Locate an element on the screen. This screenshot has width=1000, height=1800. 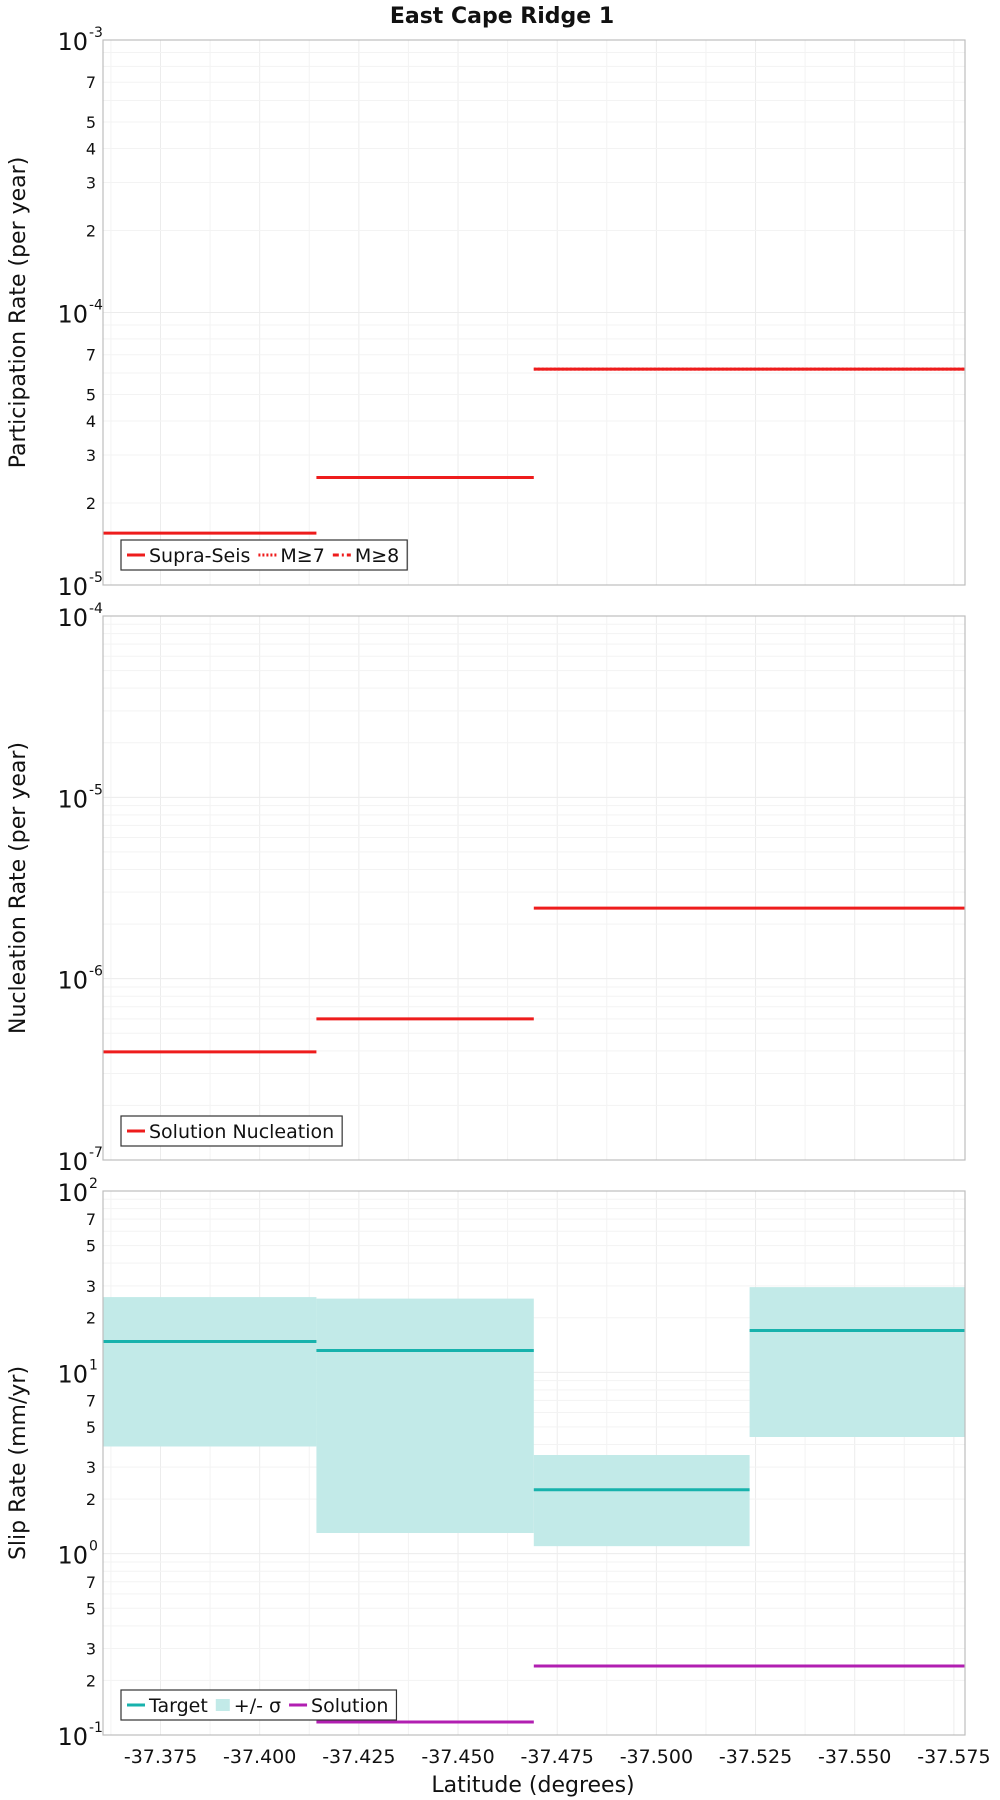
slip-legend: Target +/- σ Solution is located at coordinates (259, 1705).